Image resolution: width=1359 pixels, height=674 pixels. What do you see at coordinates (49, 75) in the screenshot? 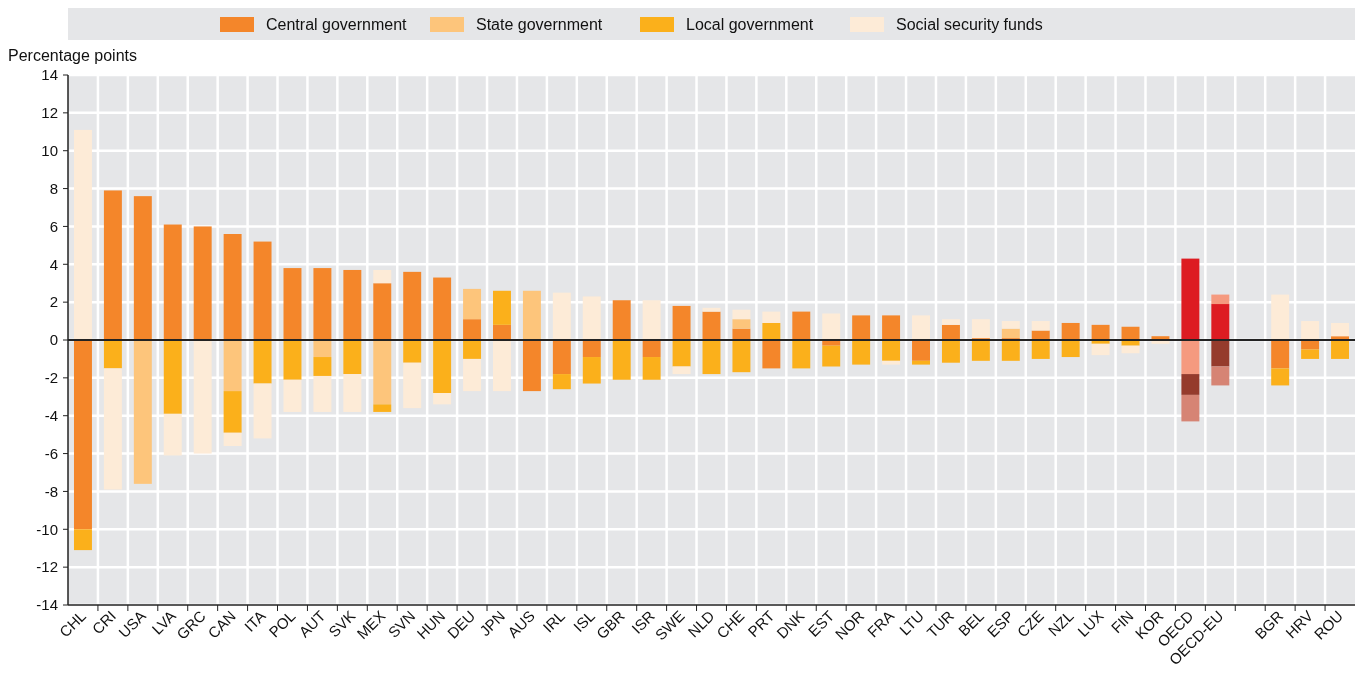
I see `y-tick-label: 14` at bounding box center [49, 75].